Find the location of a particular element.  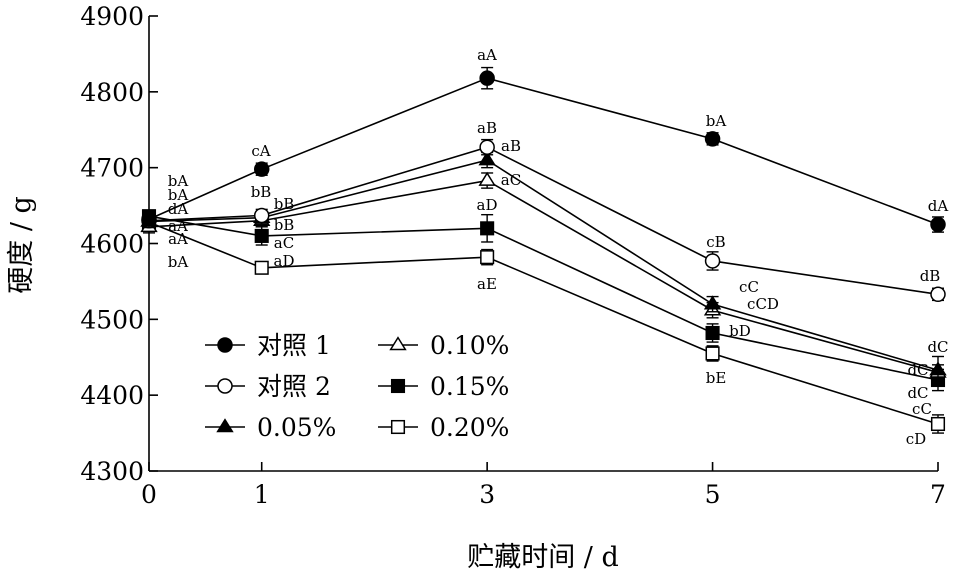

y-tick-label: 4600 is located at coordinates (112, 244).